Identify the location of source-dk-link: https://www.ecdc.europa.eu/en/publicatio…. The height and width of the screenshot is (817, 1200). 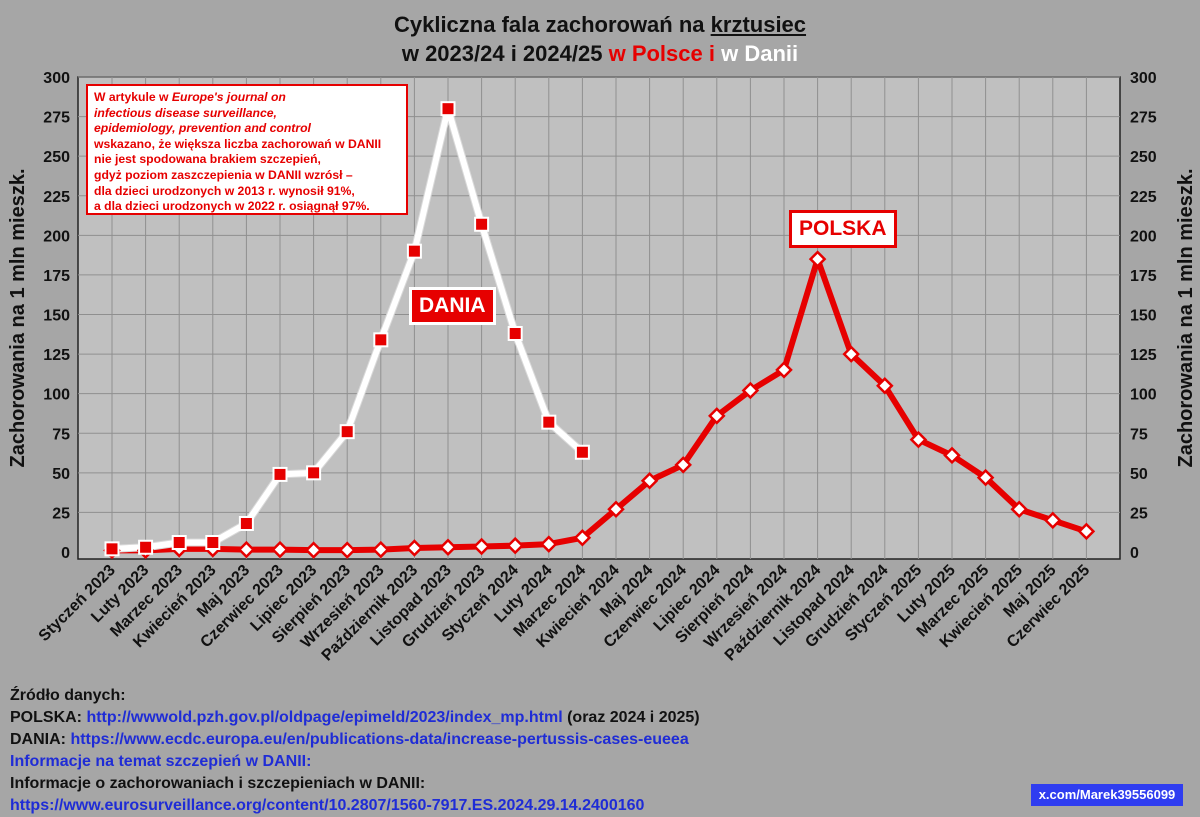
(379, 739).